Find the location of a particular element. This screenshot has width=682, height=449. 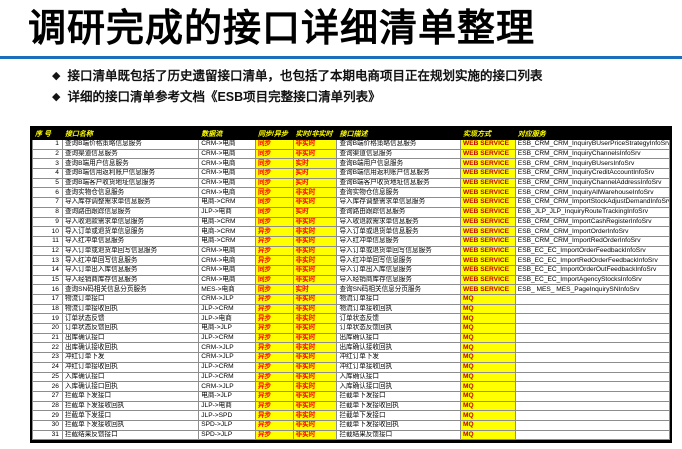

interface-description: 物流订单接收回执 is located at coordinates (399, 309).